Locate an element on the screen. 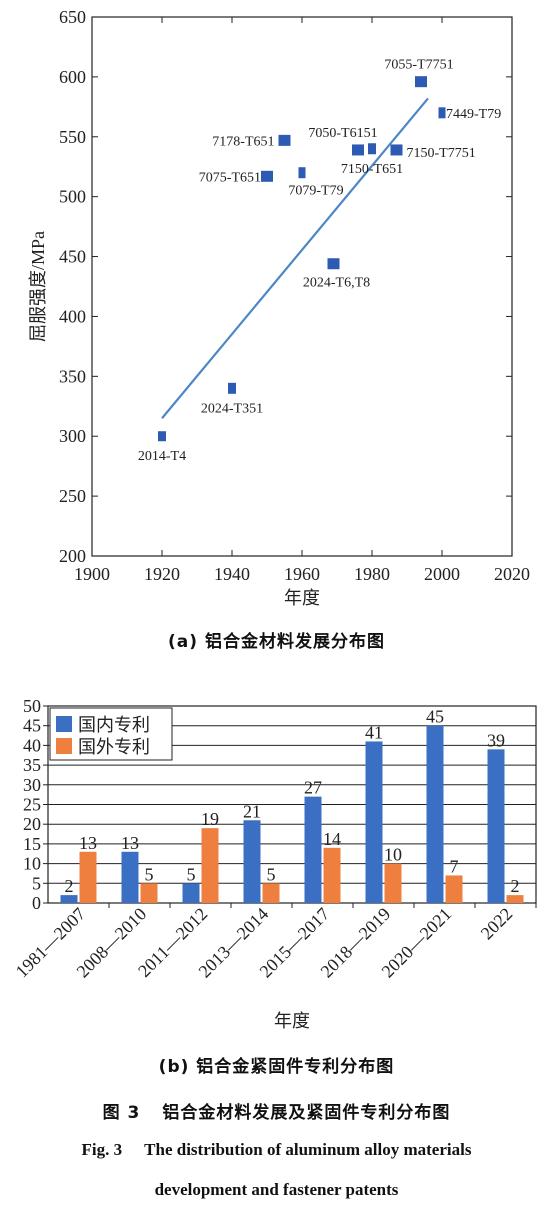 The image size is (553, 1217). y-tick-label: 10 is located at coordinates (32, 864).